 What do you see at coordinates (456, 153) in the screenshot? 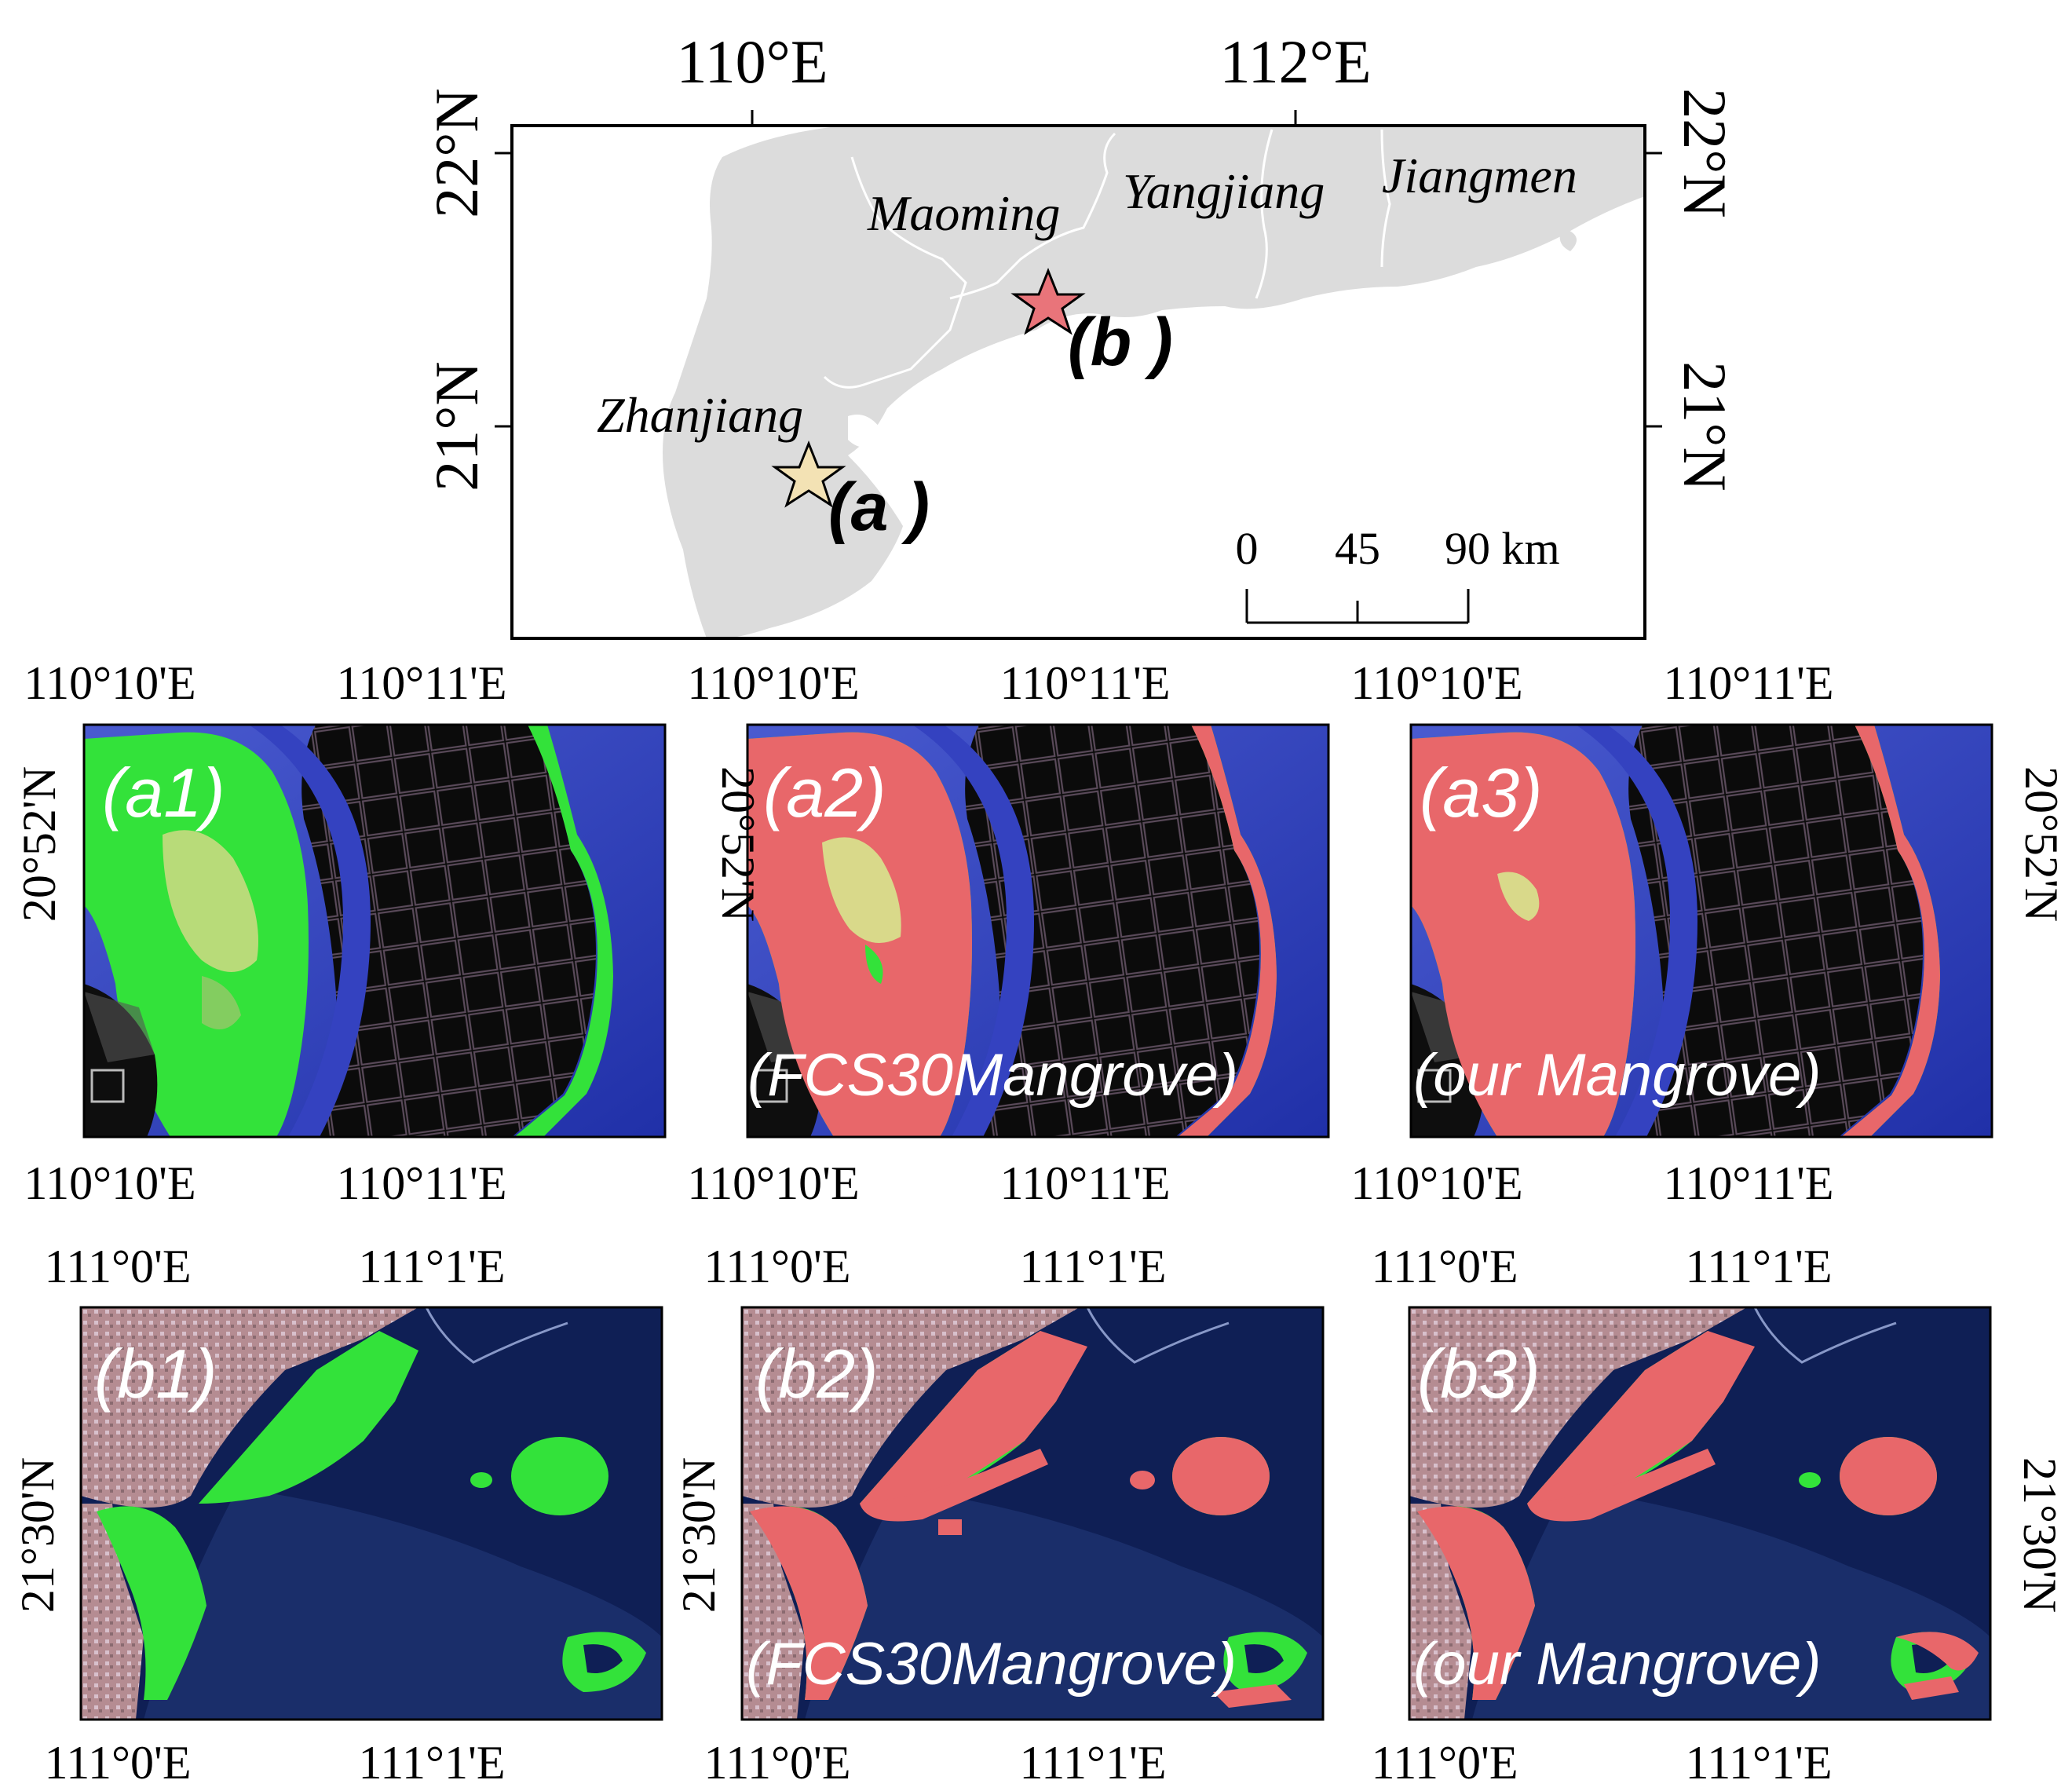
I see `overview-lat-left-22: 22°N` at bounding box center [456, 153].